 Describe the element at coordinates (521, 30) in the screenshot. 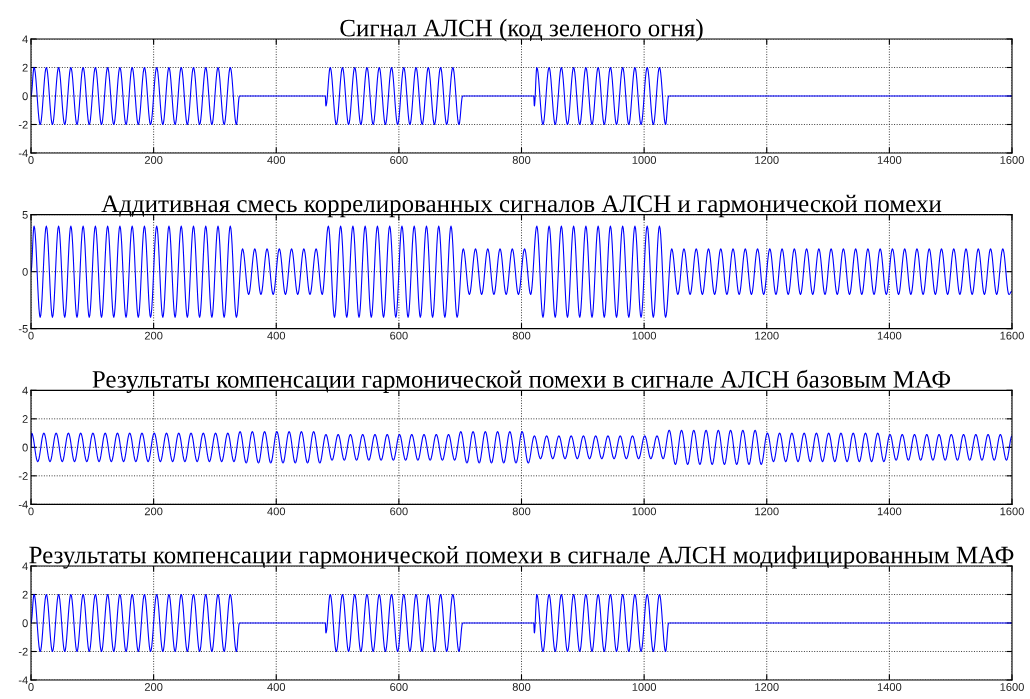

I see `chart-title: Сигнал АЛСН (код зеленого огня)` at that location.